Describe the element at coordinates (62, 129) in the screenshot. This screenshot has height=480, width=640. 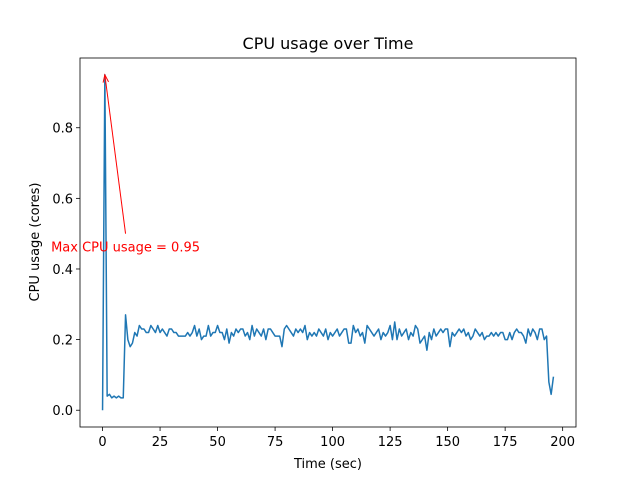
I see `y-tick-label: 0.8` at that location.